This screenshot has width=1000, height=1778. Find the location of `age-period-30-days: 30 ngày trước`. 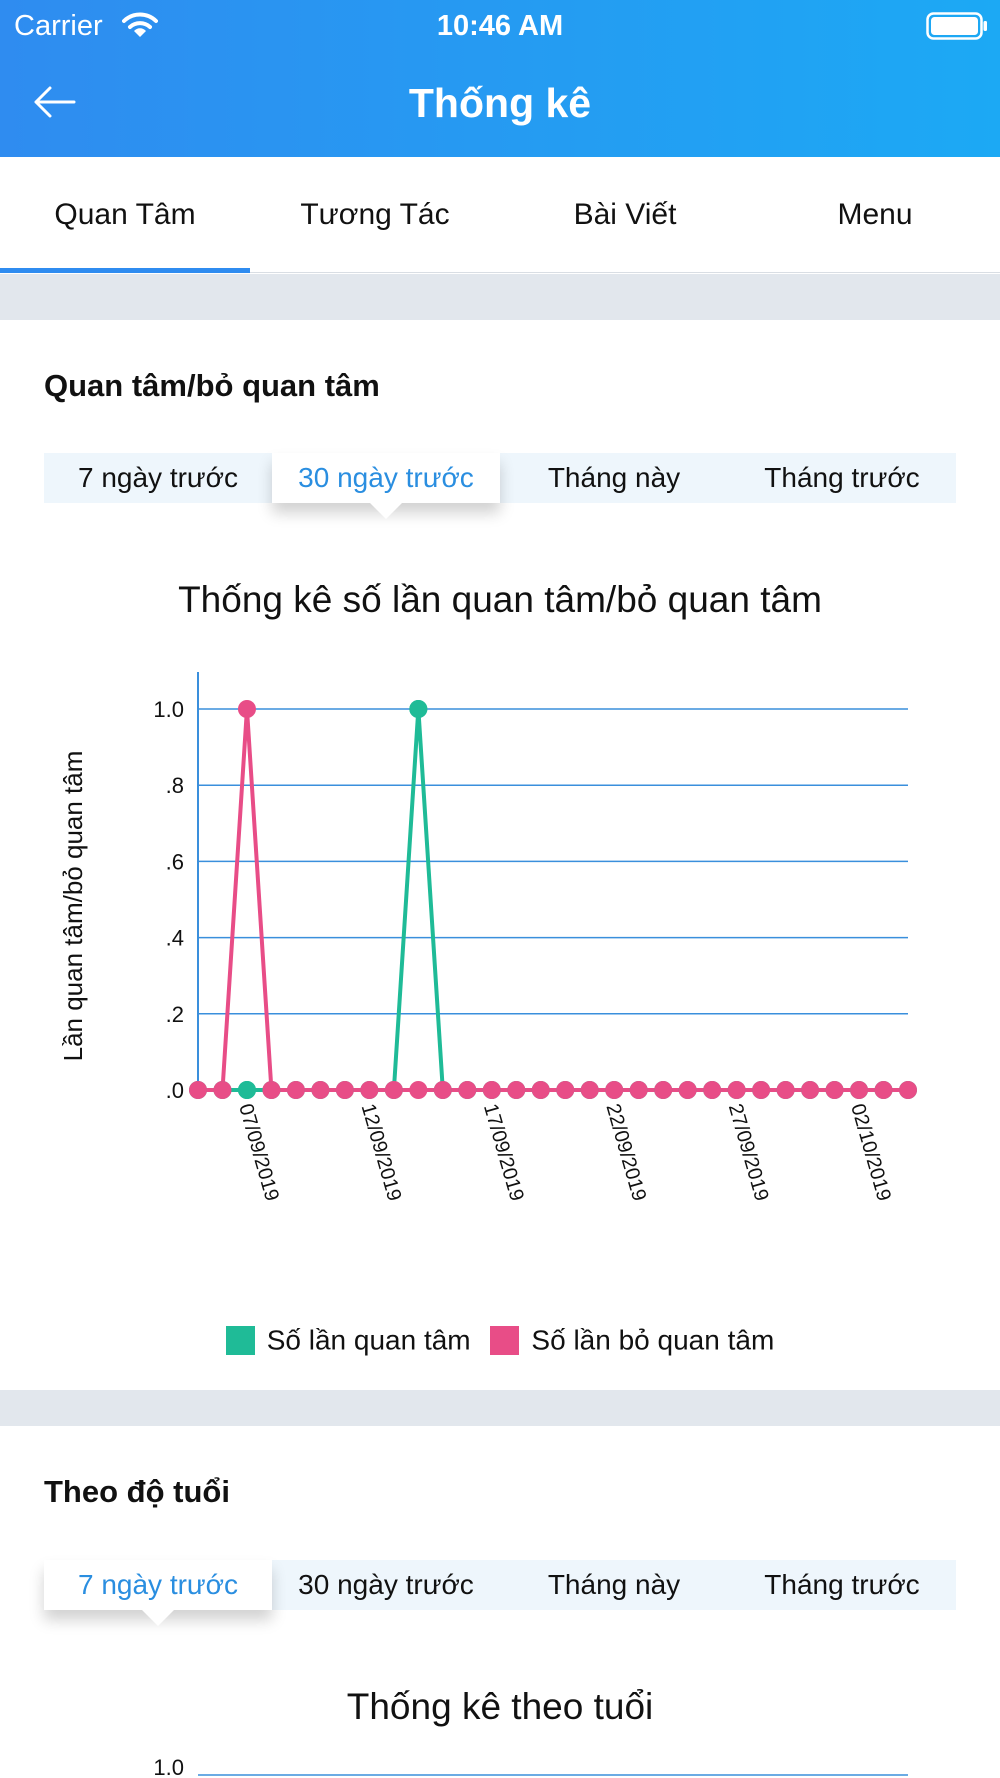

age-period-30-days: 30 ngày trước is located at coordinates (386, 1584).